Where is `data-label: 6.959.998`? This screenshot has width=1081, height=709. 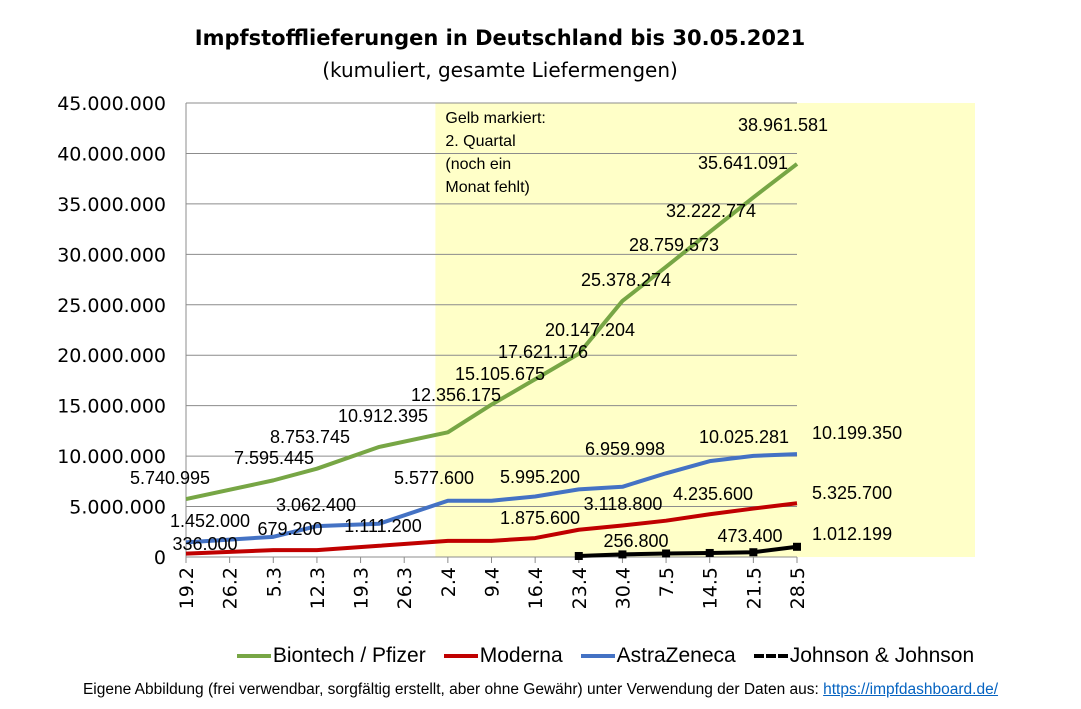 data-label: 6.959.998 is located at coordinates (625, 449).